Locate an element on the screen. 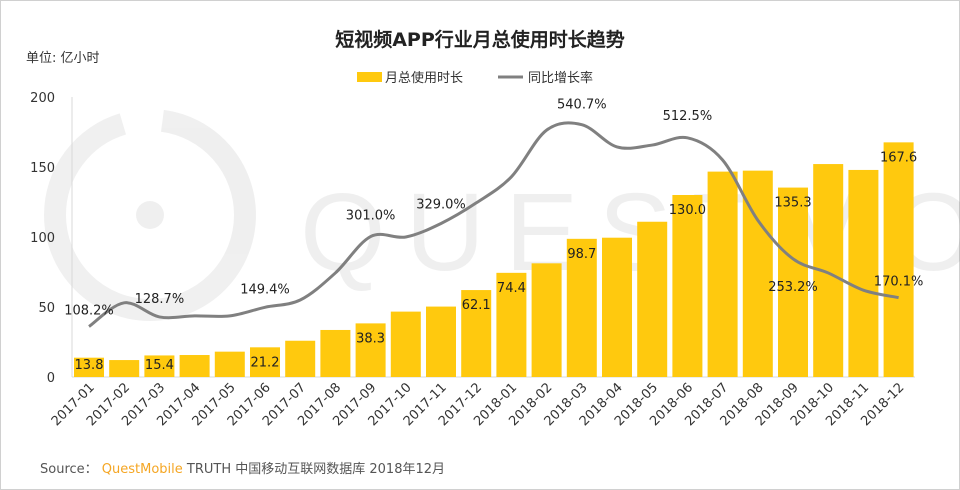 The height and width of the screenshot is (490, 960). line-data-label: 540.7% is located at coordinates (582, 105).